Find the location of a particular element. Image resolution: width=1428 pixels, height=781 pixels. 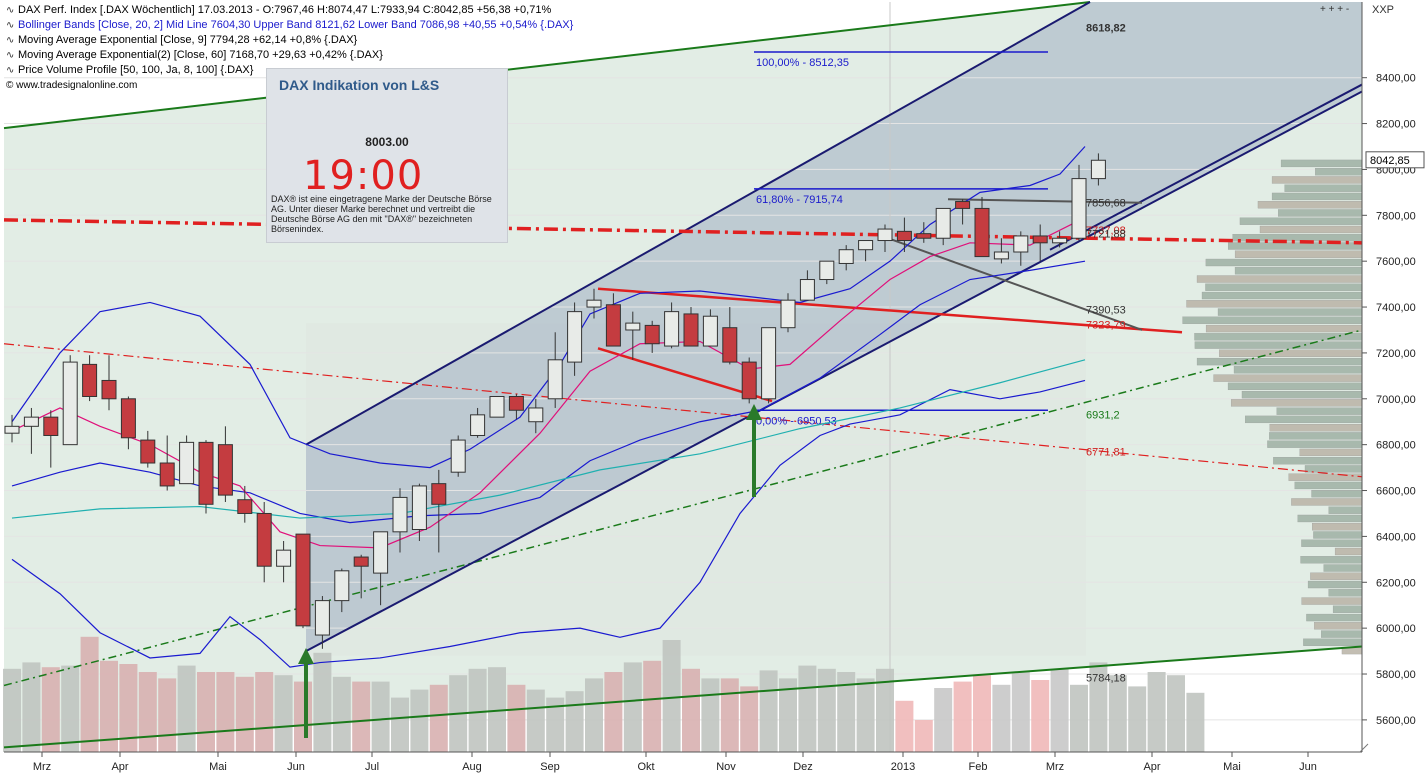

x-tick-label: 2013 is located at coordinates (903, 767).